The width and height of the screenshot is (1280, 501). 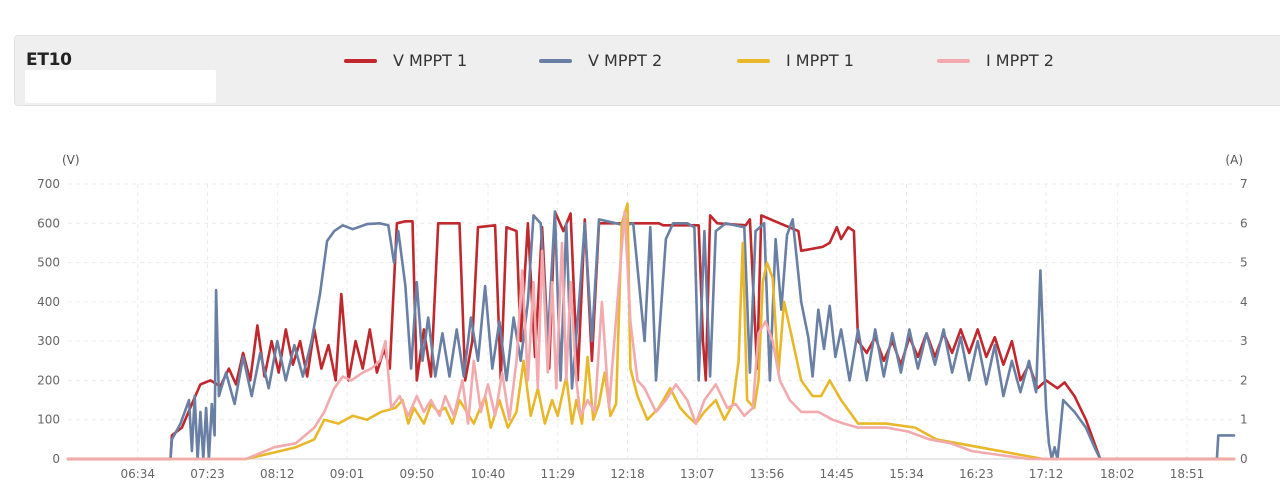 What do you see at coordinates (1244, 341) in the screenshot?
I see `right-tick-label: 3` at bounding box center [1244, 341].